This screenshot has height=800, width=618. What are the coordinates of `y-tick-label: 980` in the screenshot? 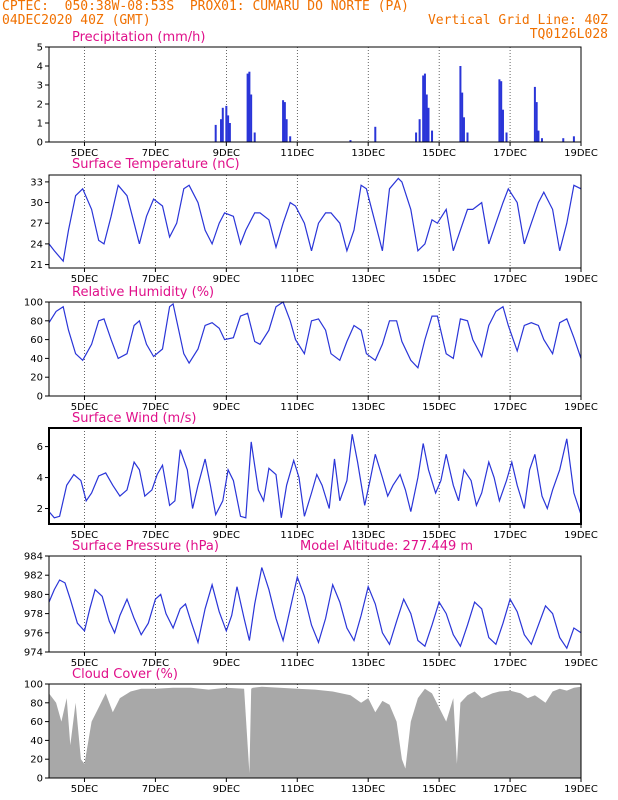 It's located at (33, 595).